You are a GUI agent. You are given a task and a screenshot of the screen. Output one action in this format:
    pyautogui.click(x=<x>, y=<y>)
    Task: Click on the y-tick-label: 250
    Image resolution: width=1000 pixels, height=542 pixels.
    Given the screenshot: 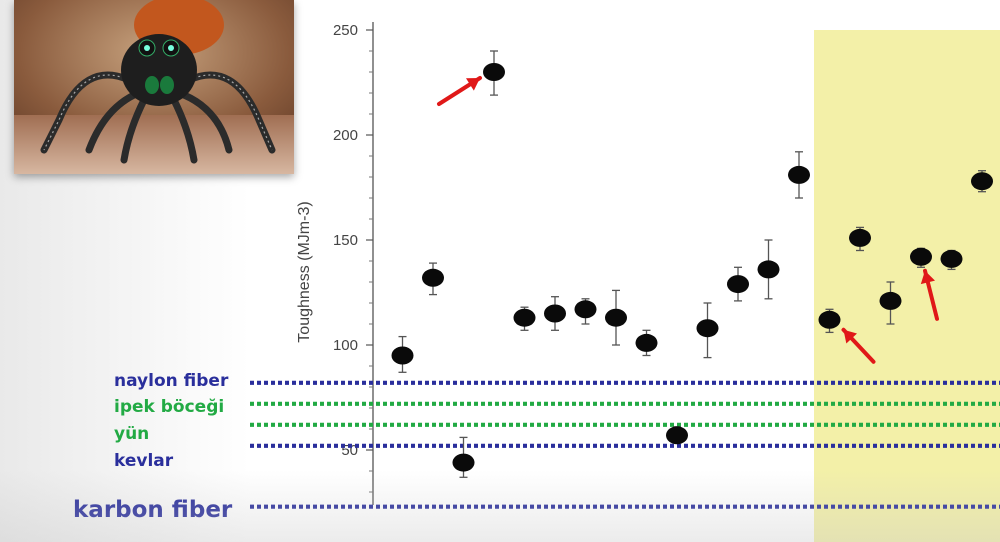 What is the action you would take?
    pyautogui.click(x=345, y=30)
    